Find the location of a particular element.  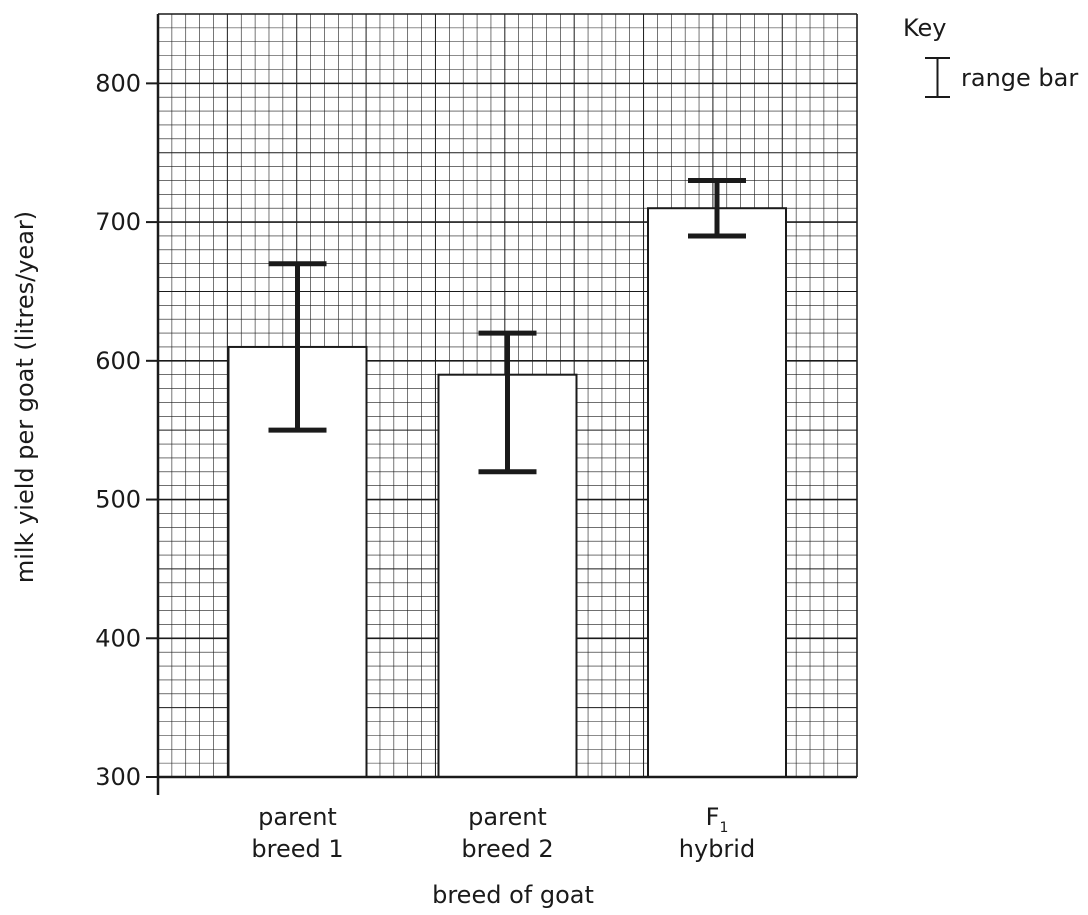

category-label-line2: breed 1 is located at coordinates (297, 849).